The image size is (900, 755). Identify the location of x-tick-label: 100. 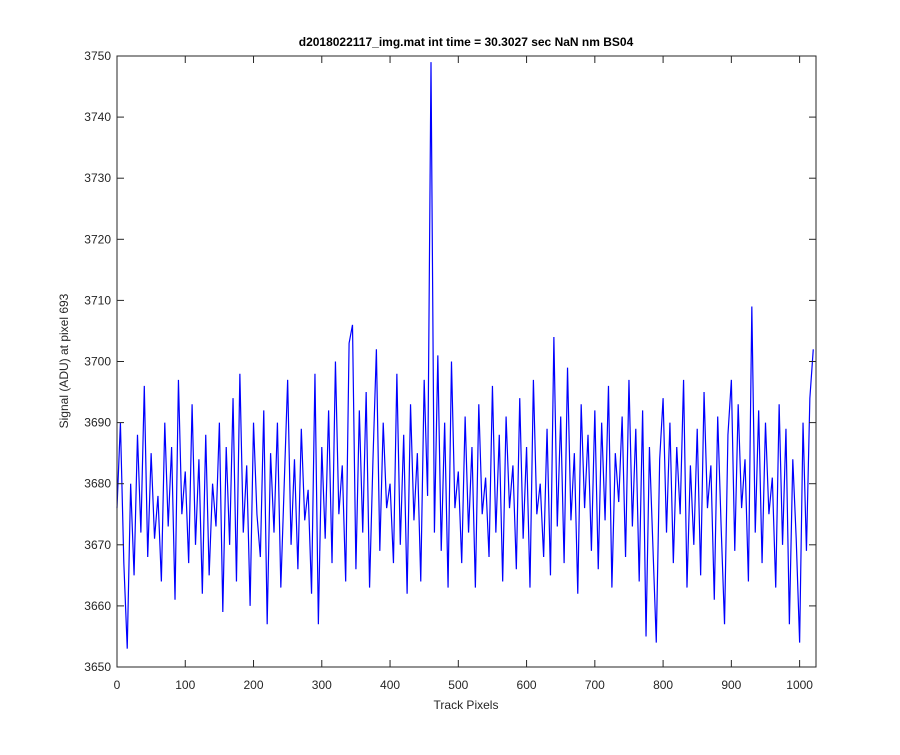
(185, 685).